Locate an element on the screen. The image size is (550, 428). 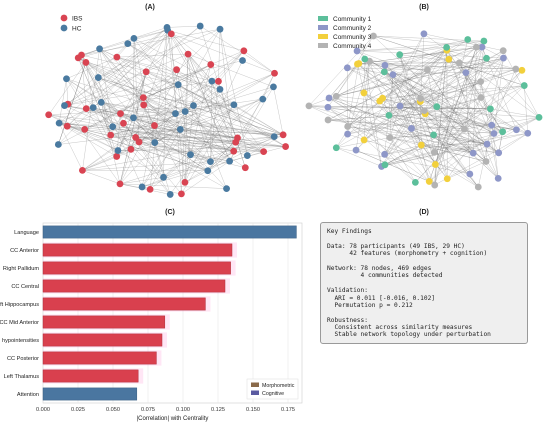
findings-line: Data: 78 participants (49 IBS, 29 HC) is located at coordinates (396, 246).